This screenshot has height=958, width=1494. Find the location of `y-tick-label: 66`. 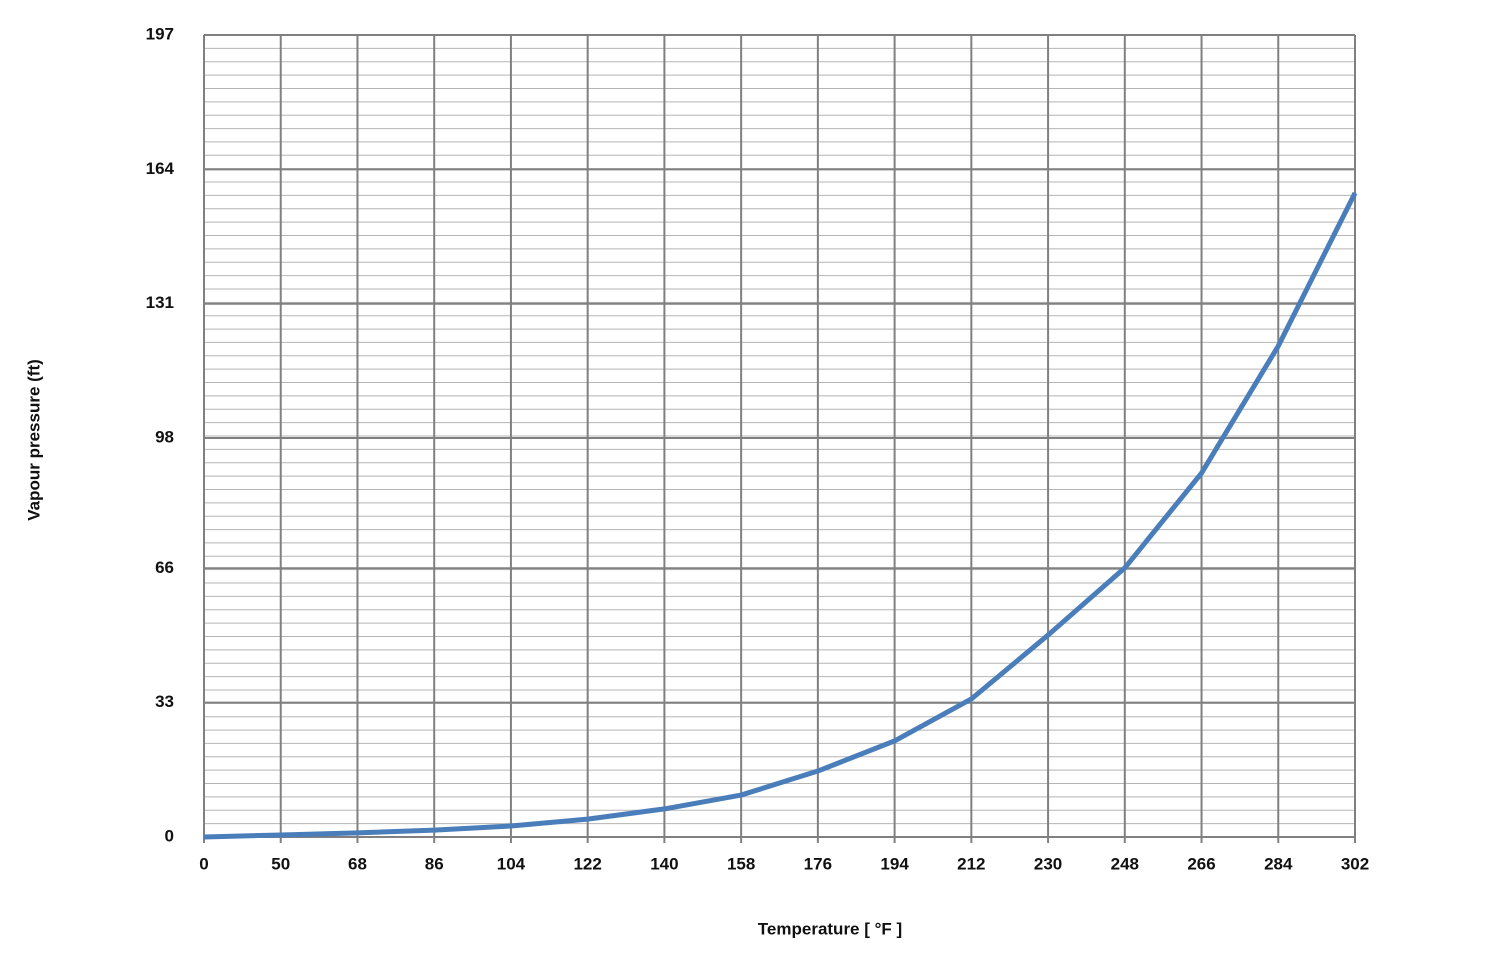

y-tick-label: 66 is located at coordinates (164, 567).